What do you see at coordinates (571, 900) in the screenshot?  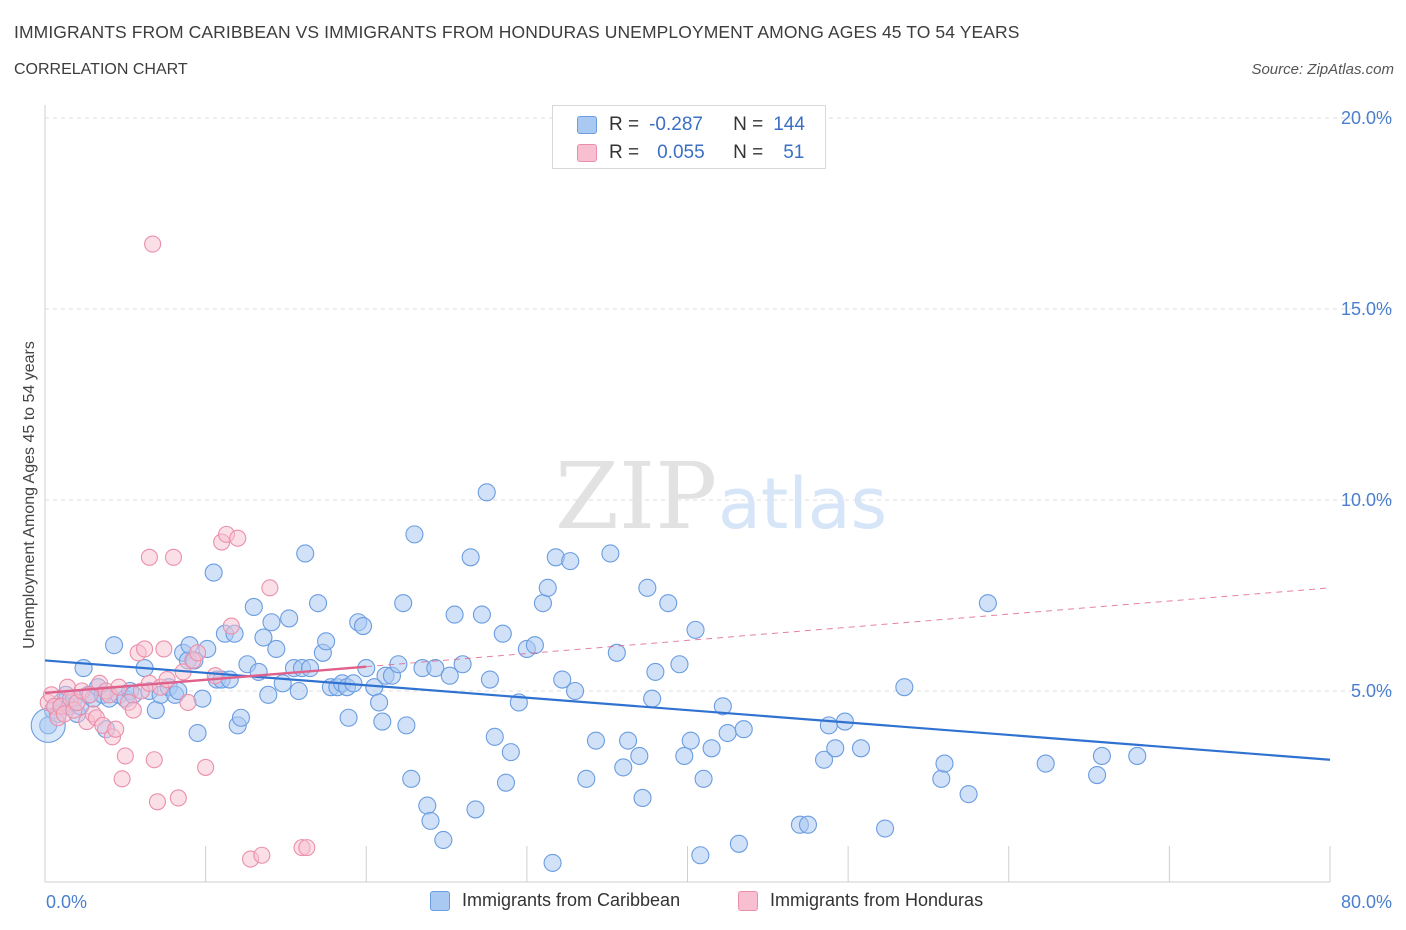 I see `legend-label-caribbean: Immigrants from Caribbean` at bounding box center [571, 900].